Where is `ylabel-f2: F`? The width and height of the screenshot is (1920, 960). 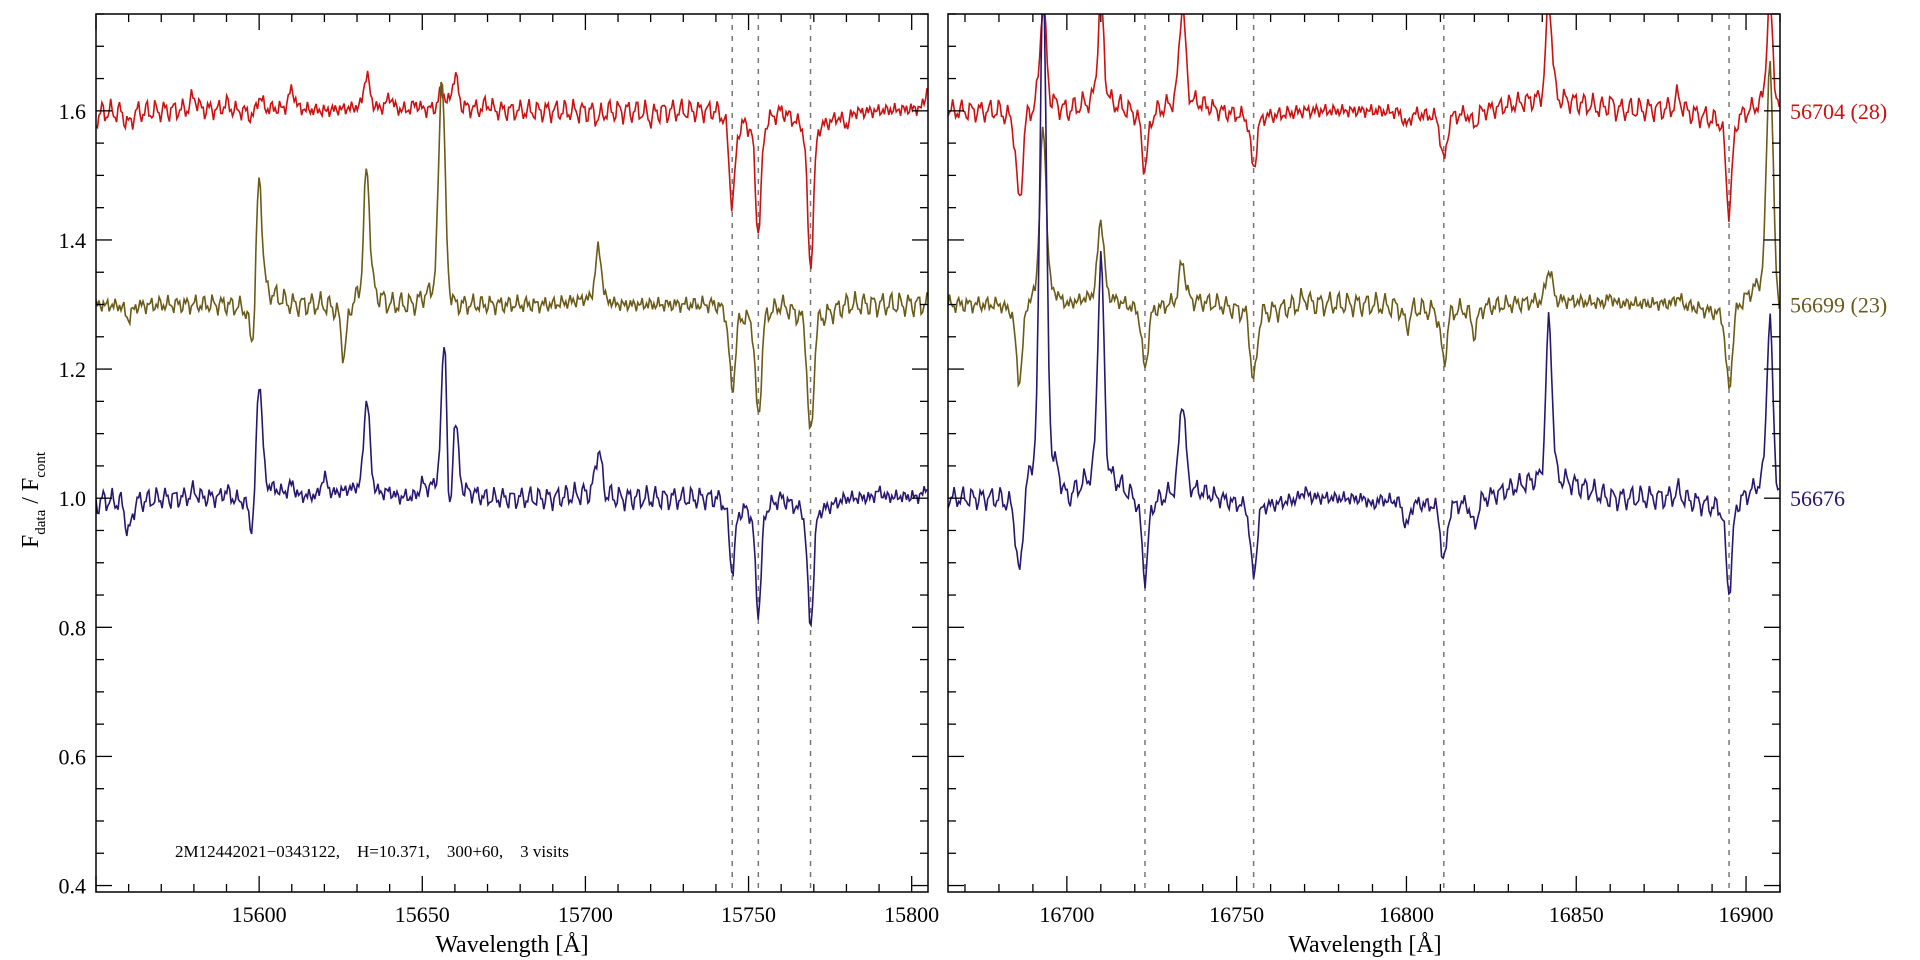 ylabel-f2: F is located at coordinates (31, 484).